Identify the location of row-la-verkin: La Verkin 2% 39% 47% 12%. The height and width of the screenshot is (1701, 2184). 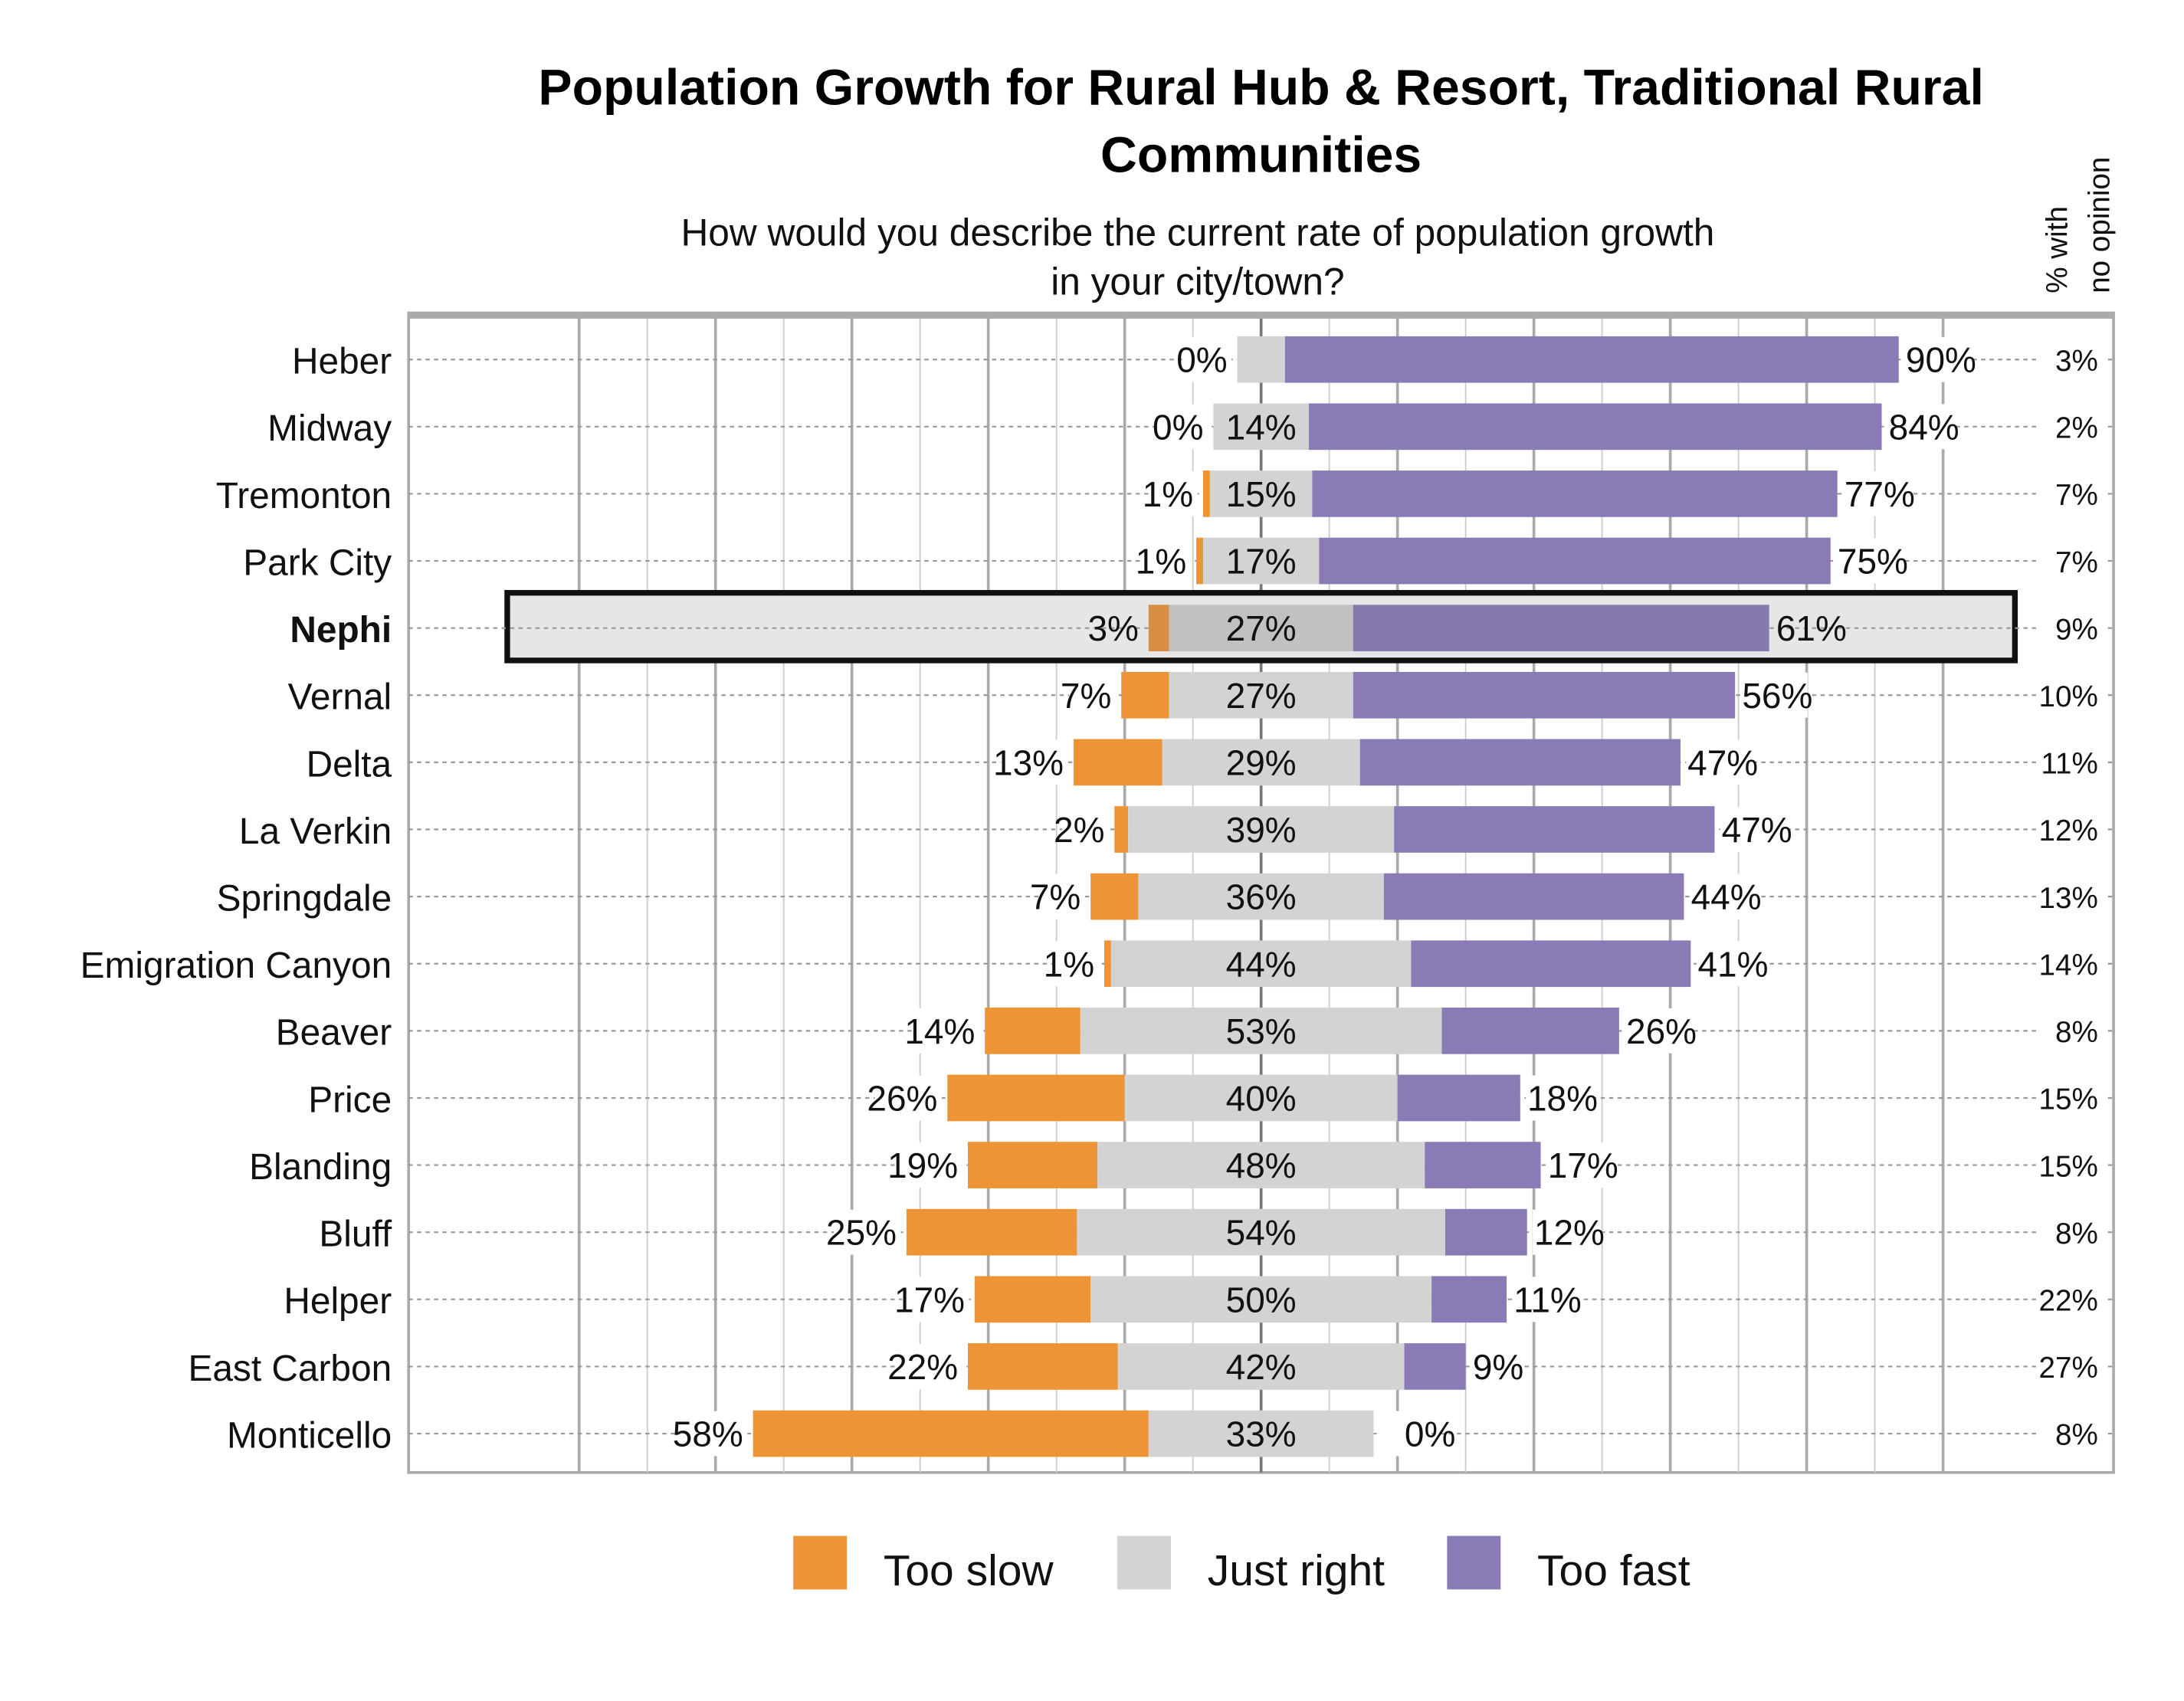
(1176, 829).